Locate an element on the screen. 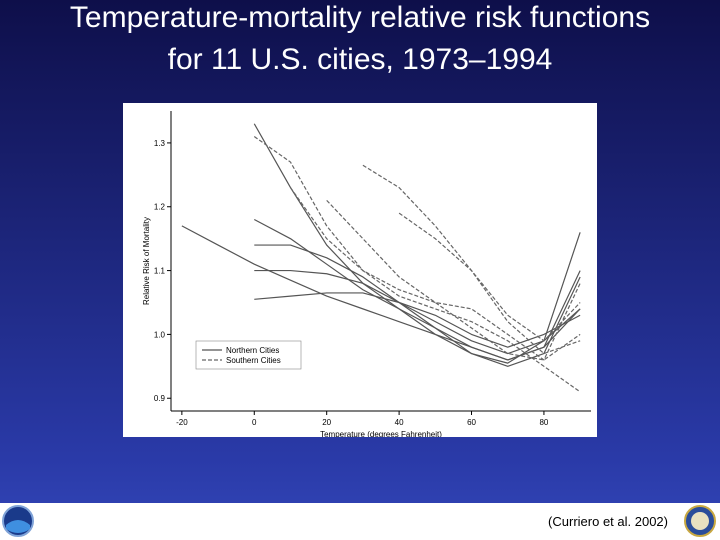 This screenshot has height=540, width=720. y-tick-label: 1.1 is located at coordinates (160, 271).